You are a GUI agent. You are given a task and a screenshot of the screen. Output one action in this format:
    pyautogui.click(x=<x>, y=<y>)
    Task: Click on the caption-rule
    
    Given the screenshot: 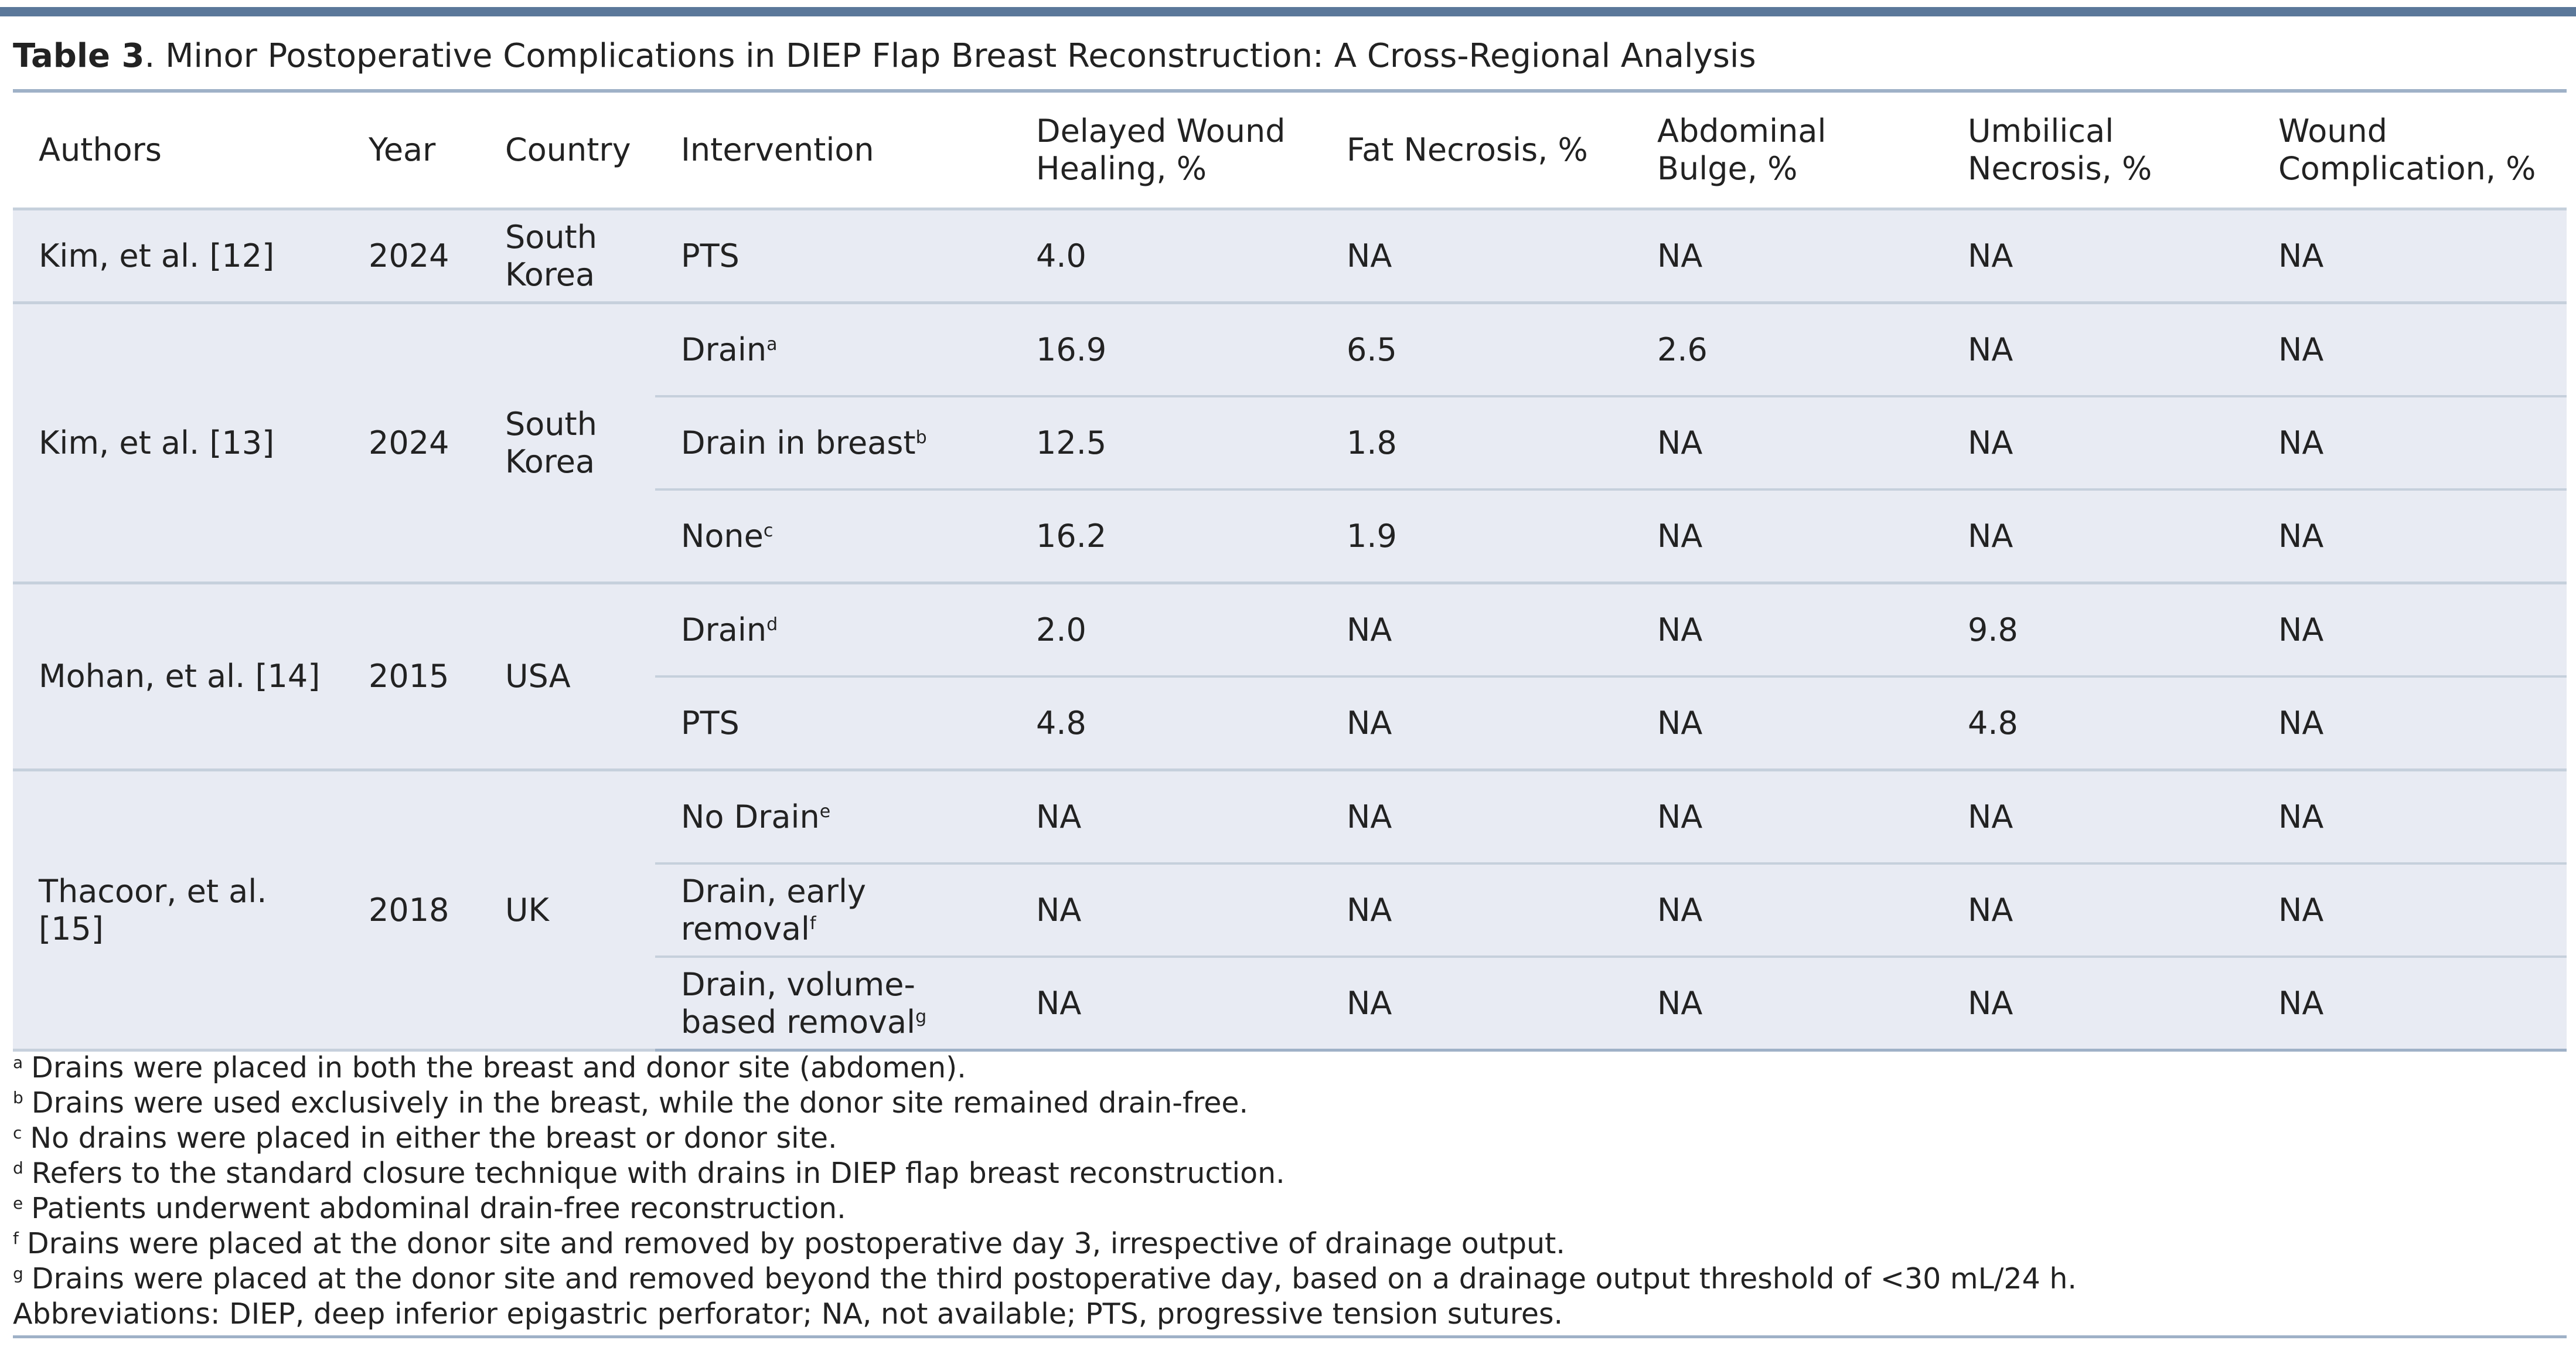 What is the action you would take?
    pyautogui.click(x=1290, y=91)
    